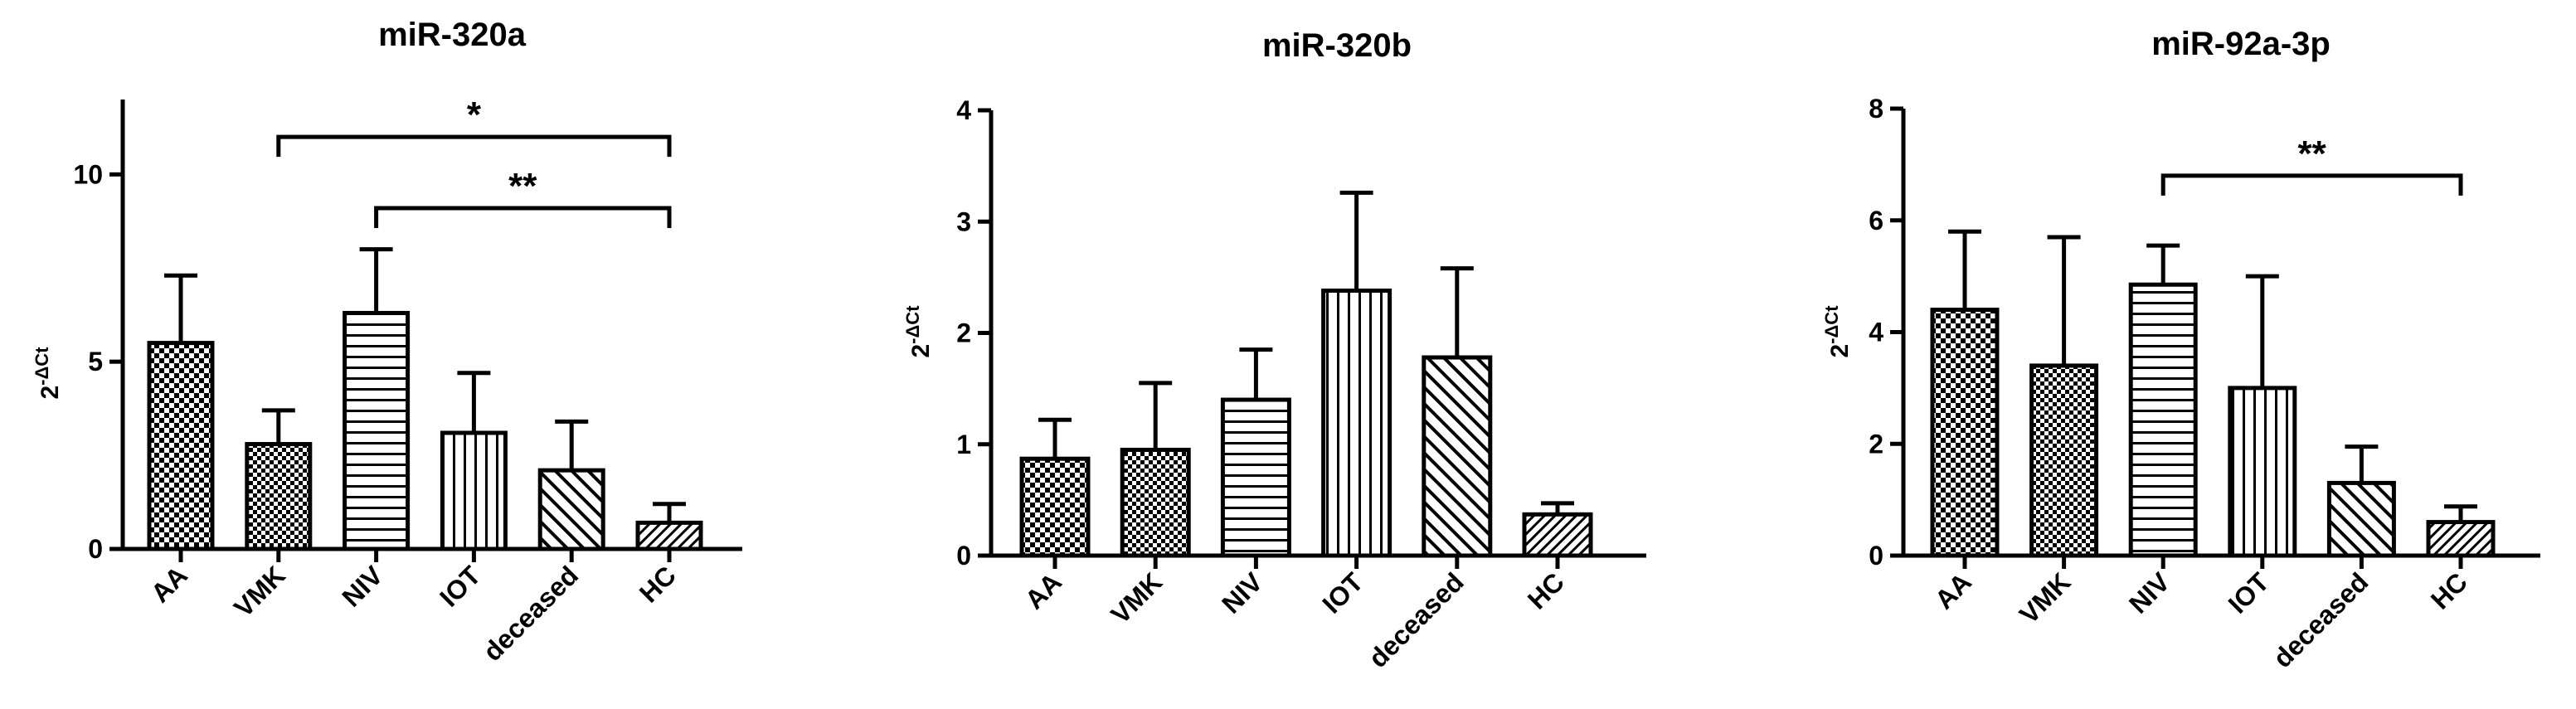  What do you see at coordinates (95, 361) in the screenshot?
I see `y-tick-label: 5` at bounding box center [95, 361].